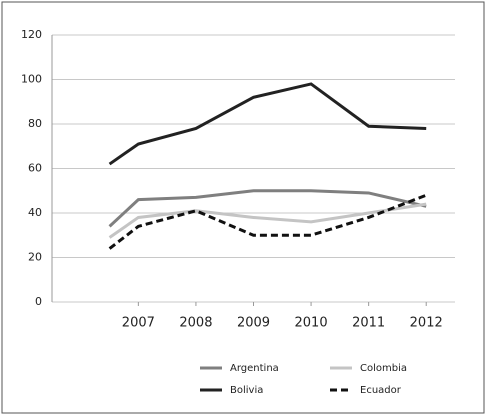 This screenshot has width=486, height=419. What do you see at coordinates (253, 323) in the screenshot?
I see `x-tick-label: 2009` at bounding box center [253, 323].